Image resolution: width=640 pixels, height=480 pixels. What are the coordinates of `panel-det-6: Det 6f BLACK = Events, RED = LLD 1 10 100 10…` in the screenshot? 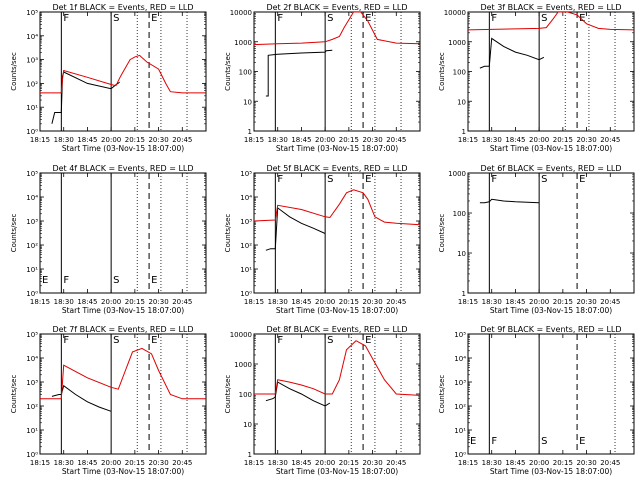 It's located at (536, 239).